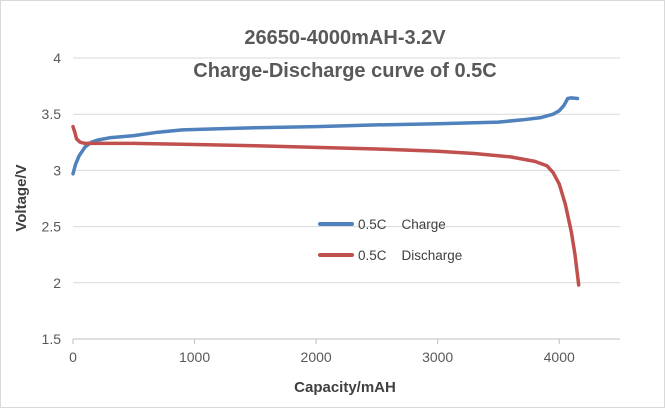 The width and height of the screenshot is (665, 408). Describe the element at coordinates (52, 198) in the screenshot. I see `y-axis-ticks: 1.5 2 2.5 3 3.5 4` at that location.